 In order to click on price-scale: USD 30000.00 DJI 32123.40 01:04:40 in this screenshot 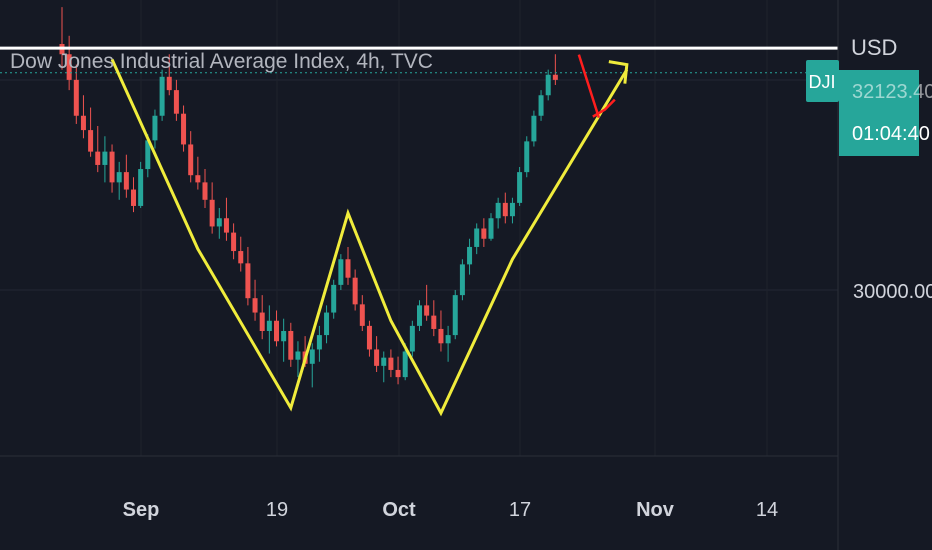, I will do `click(869, 275)`.